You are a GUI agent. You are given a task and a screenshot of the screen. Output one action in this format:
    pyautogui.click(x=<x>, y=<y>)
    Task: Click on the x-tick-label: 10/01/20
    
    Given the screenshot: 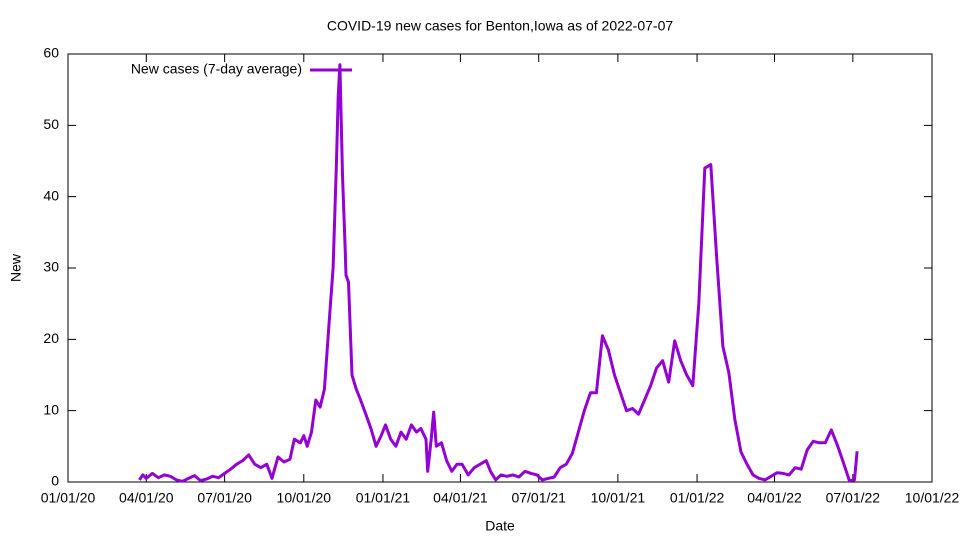 What is the action you would take?
    pyautogui.click(x=304, y=498)
    